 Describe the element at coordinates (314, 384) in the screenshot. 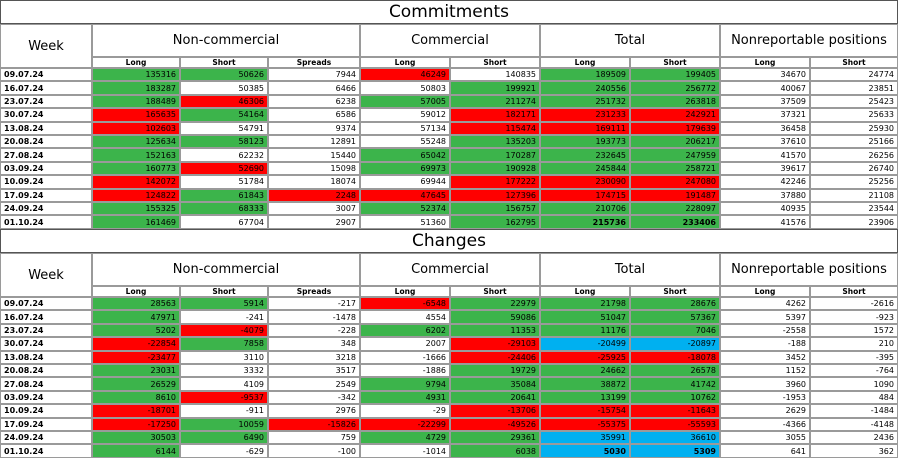

I see `value-cell: 2549` at that location.